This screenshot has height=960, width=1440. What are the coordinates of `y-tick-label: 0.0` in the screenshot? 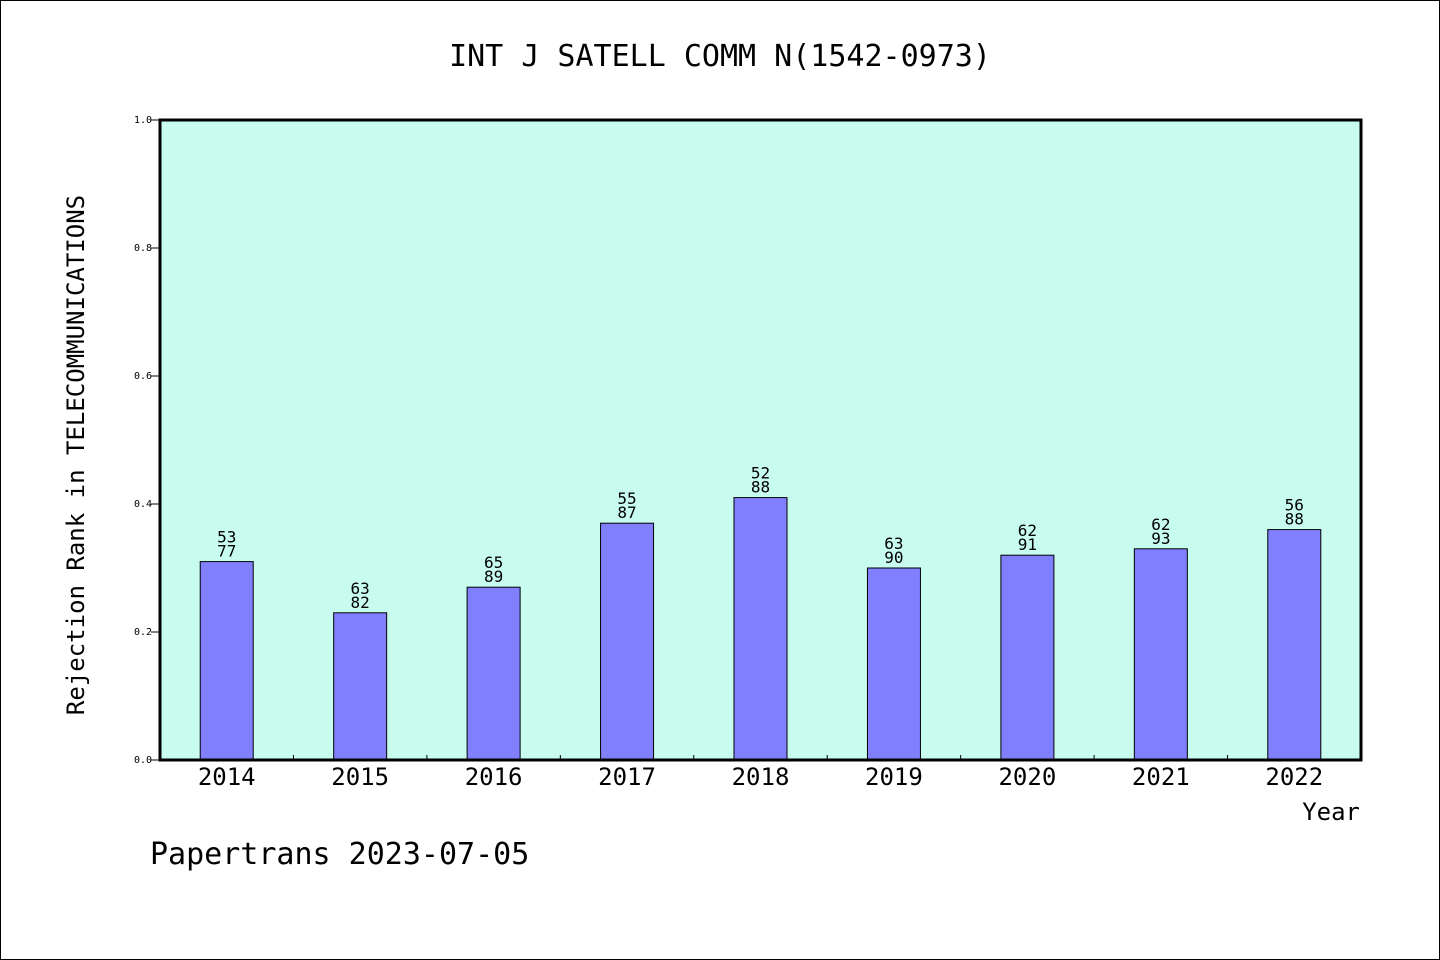 It's located at (143, 760).